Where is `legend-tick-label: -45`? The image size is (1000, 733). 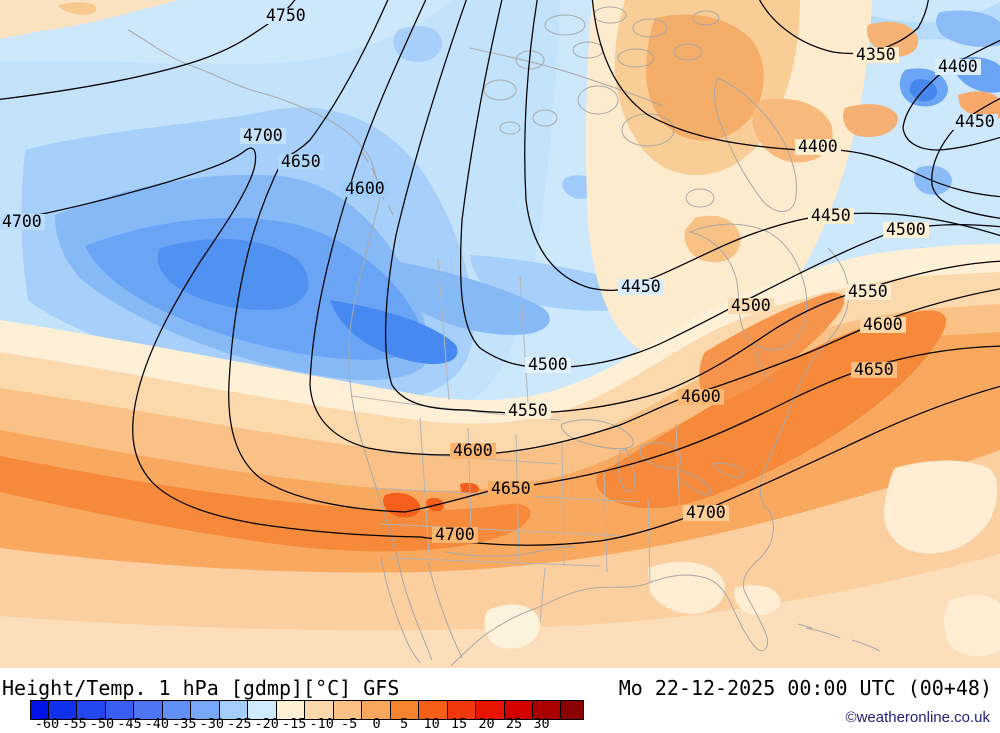
legend-tick-label: -45 is located at coordinates (129, 724).